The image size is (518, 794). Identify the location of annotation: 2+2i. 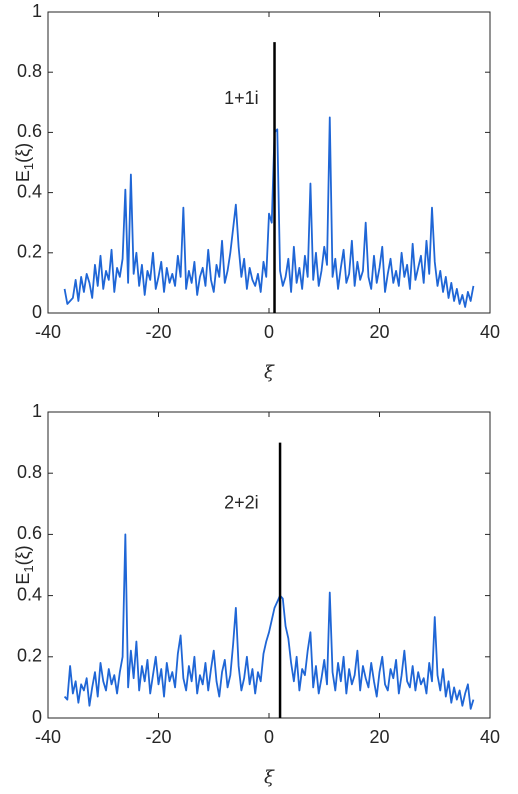
(241, 503).